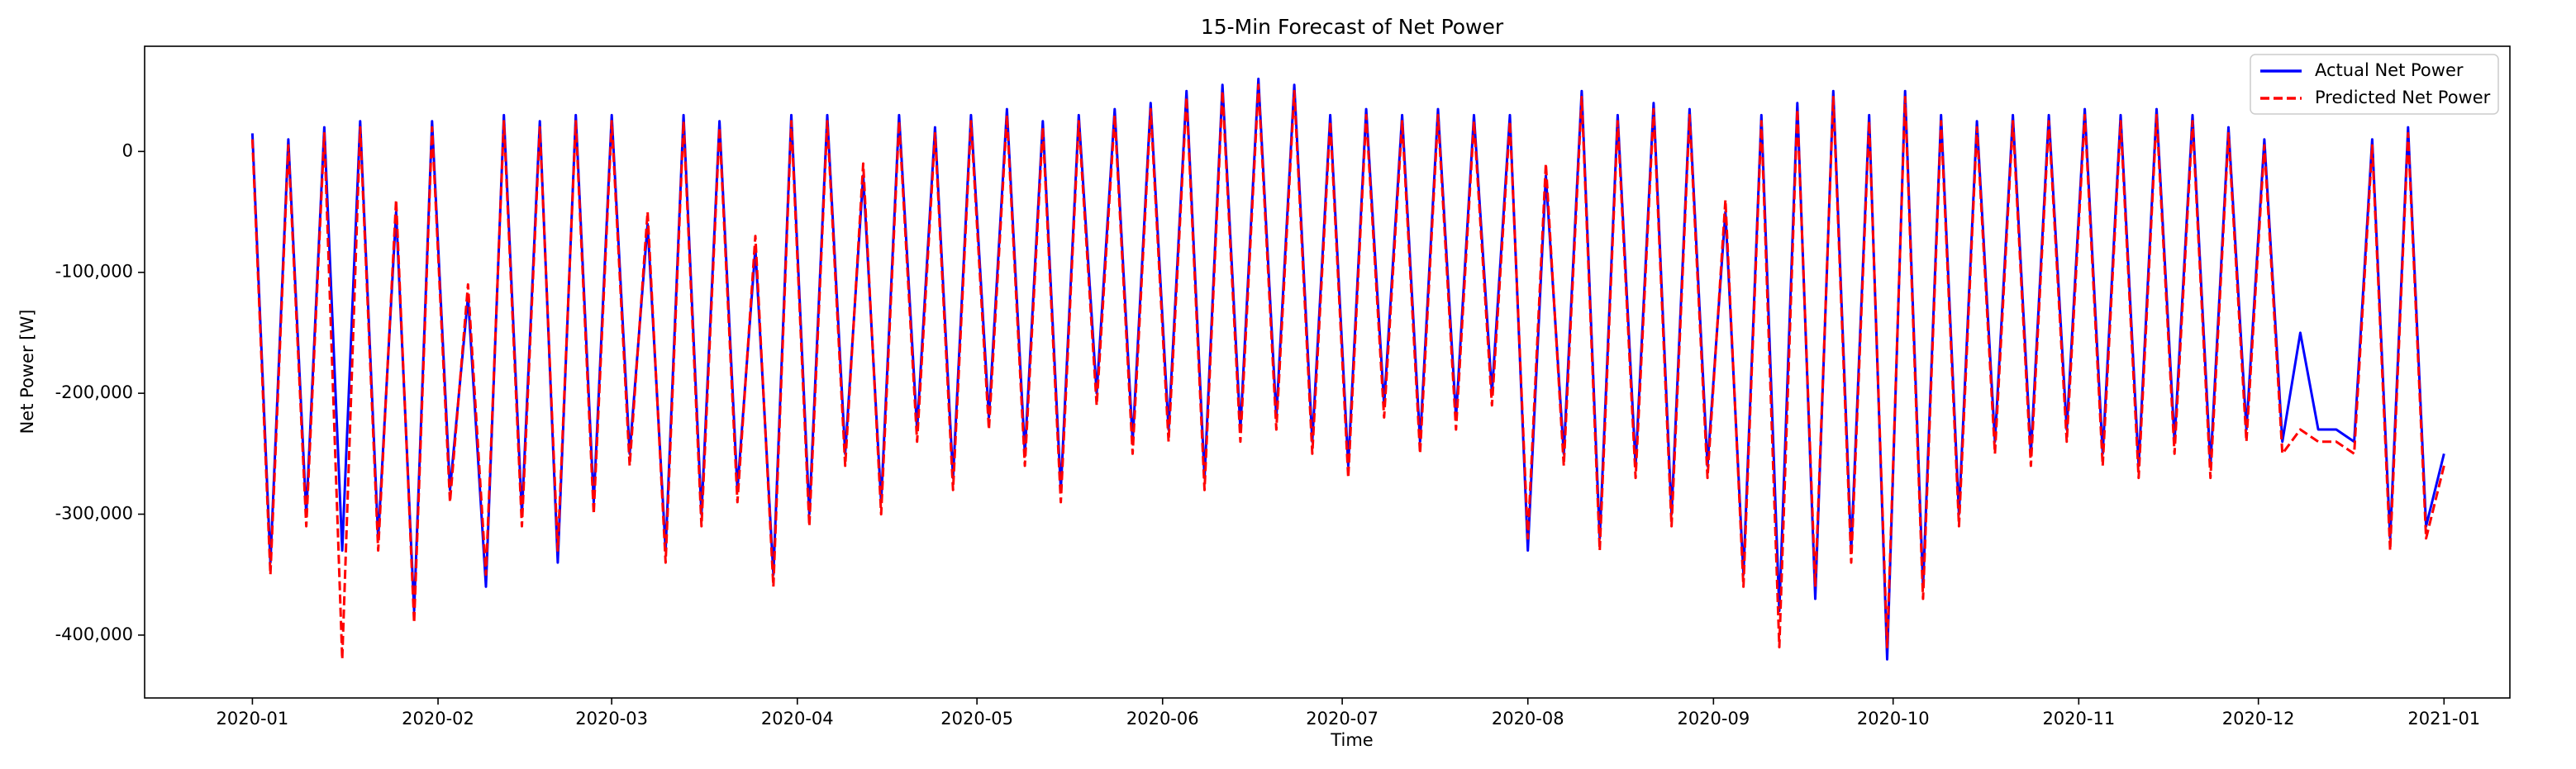  I want to click on x-tick-label: 2020-08, so click(1528, 719).